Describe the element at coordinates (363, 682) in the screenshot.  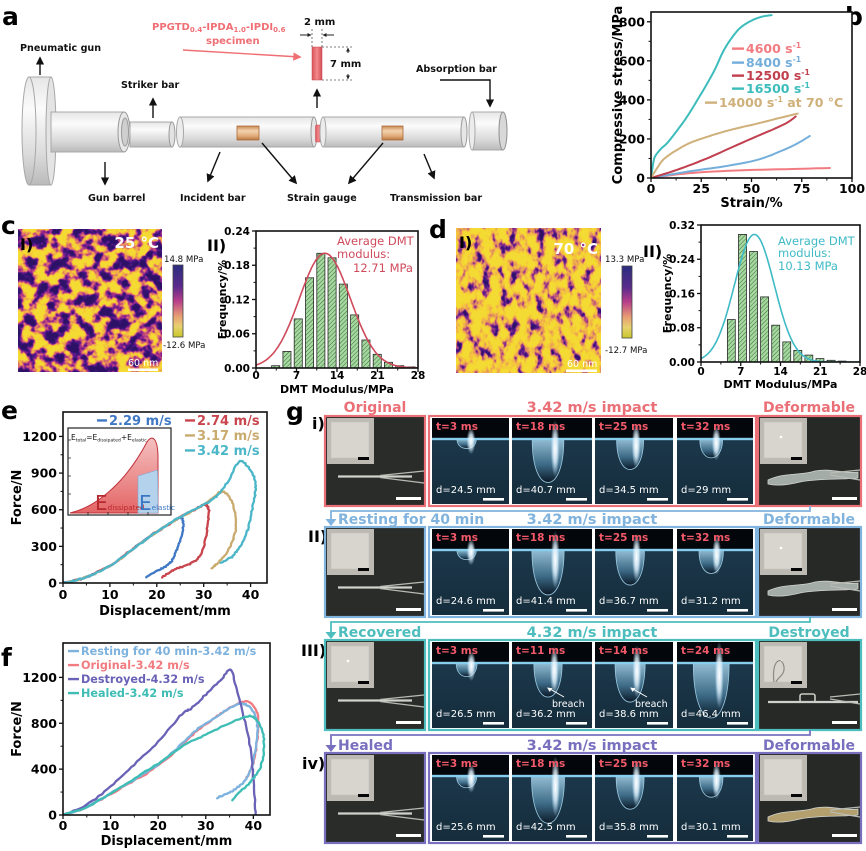
I see `inset-scale-bar` at that location.